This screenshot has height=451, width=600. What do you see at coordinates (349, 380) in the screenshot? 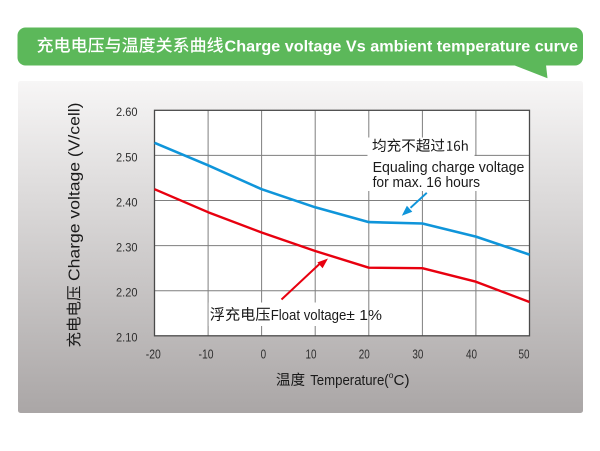
I see `svg-text: Temperature(` at bounding box center [349, 380].